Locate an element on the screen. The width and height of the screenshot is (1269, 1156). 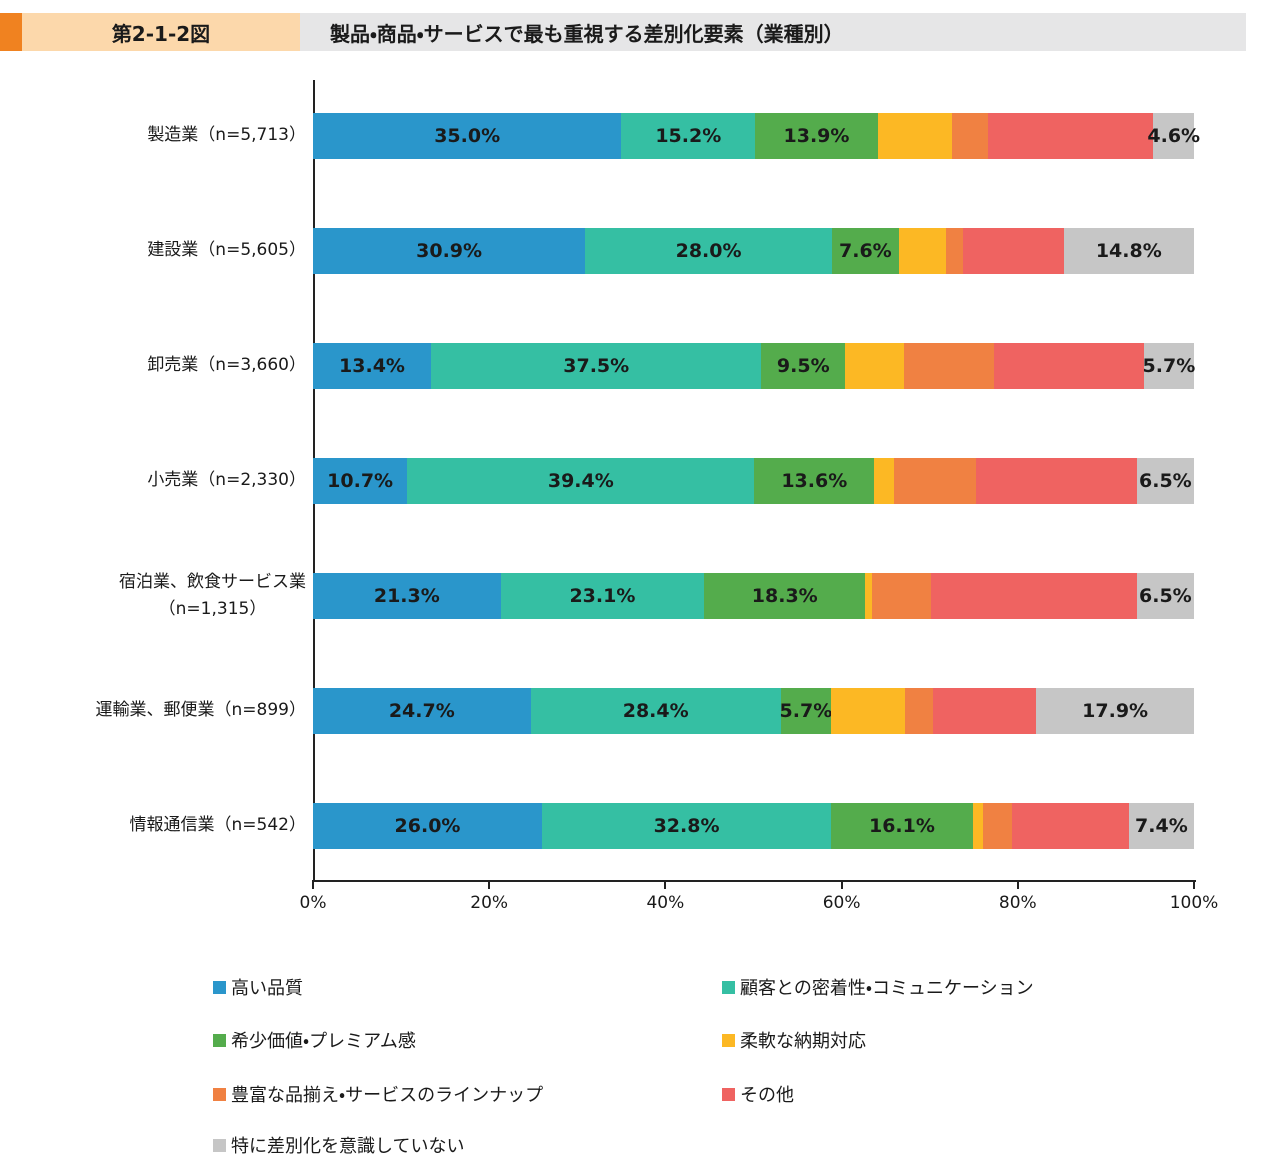
legend-item: 豊富な品揃え・サービスのラインナップ is located at coordinates (378, 1094).